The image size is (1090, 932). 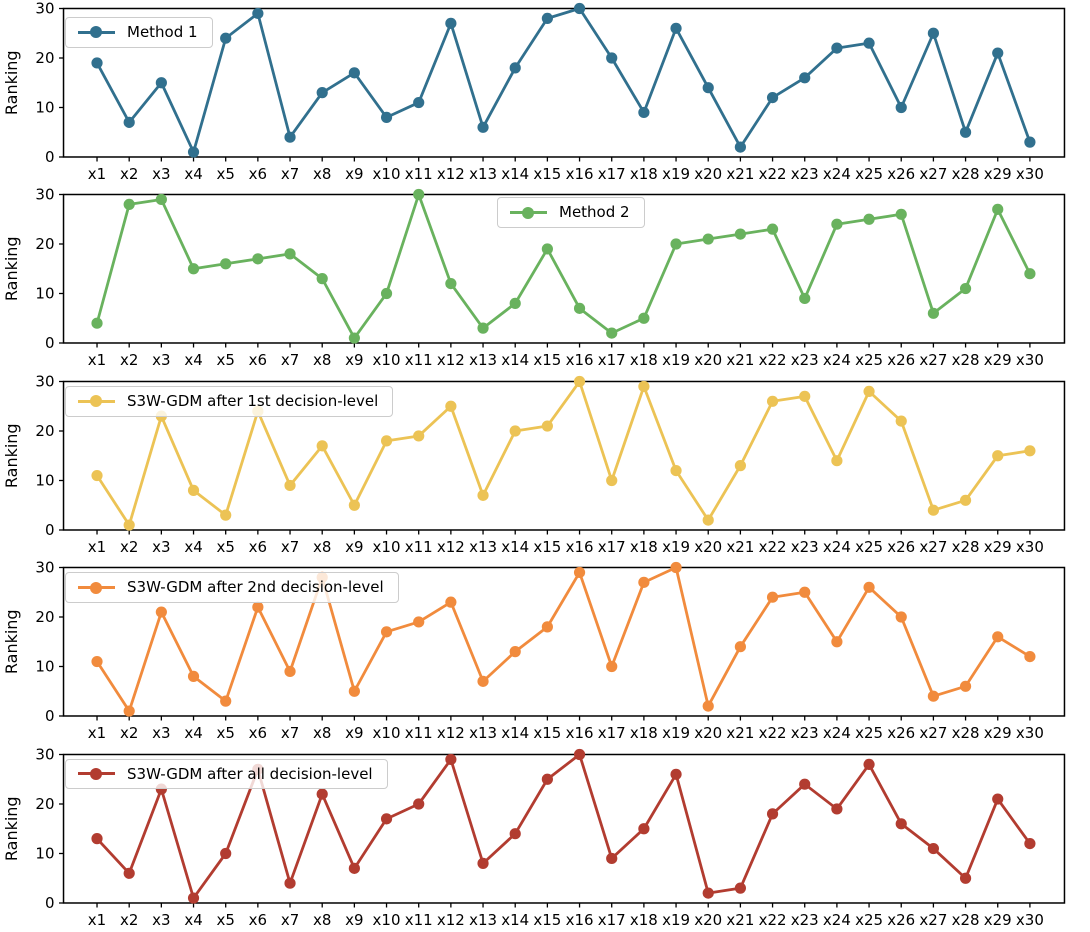 What do you see at coordinates (773, 360) in the screenshot?
I see `svg-text: x22` at bounding box center [773, 360].